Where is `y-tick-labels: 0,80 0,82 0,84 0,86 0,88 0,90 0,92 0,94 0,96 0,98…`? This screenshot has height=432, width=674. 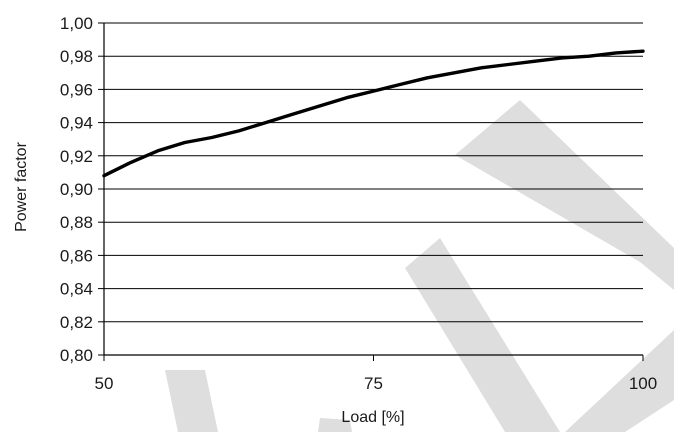
y-tick-labels: 0,80 0,82 0,84 0,86 0,88 0,90 0,92 0,94 0,96 0,98… is located at coordinates (76, 189).